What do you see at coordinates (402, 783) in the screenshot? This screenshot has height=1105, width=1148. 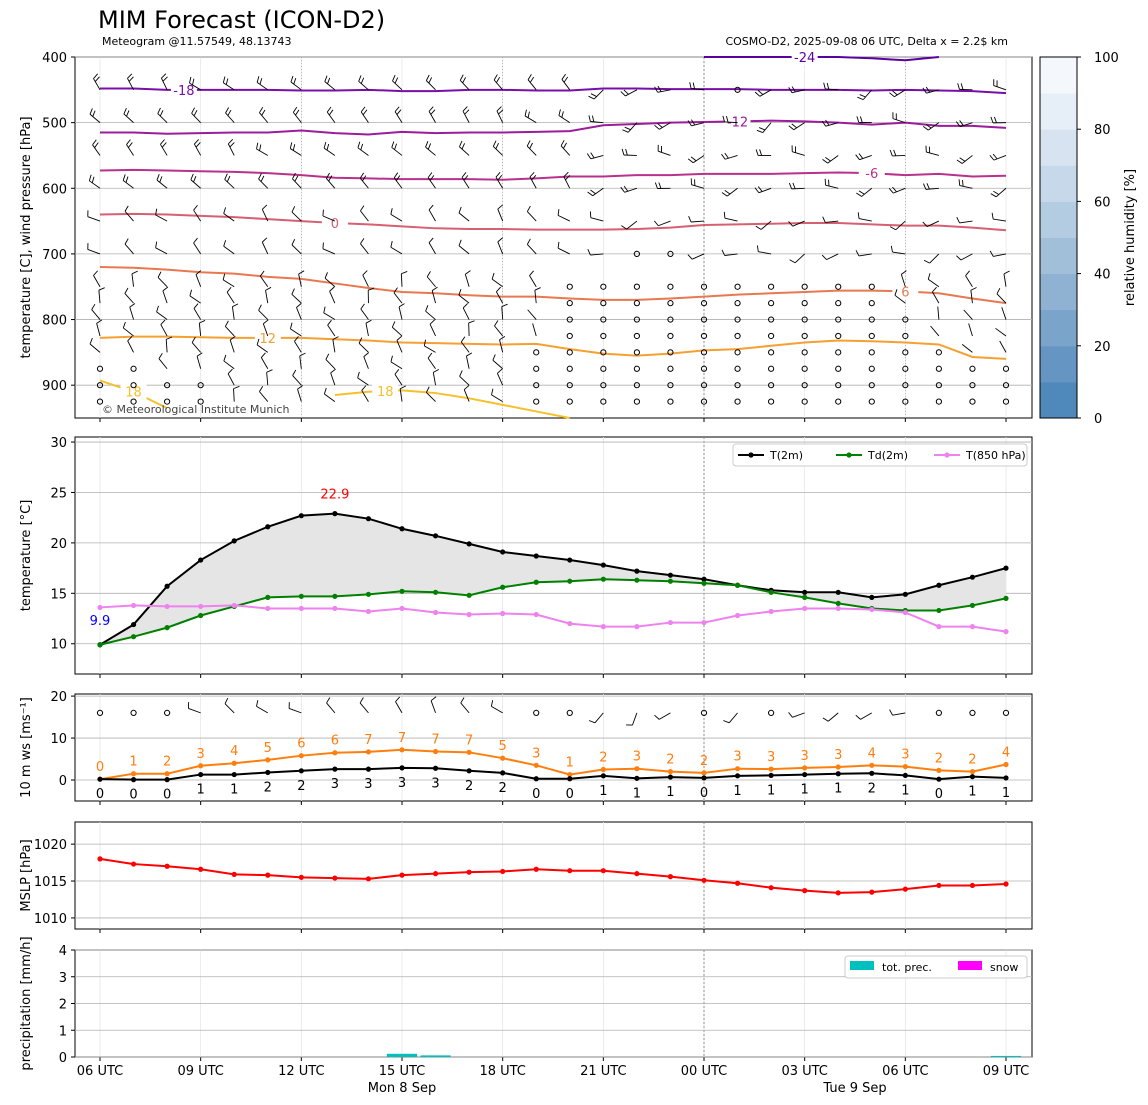 I see `mean-wind-value-label: 3` at bounding box center [402, 783].